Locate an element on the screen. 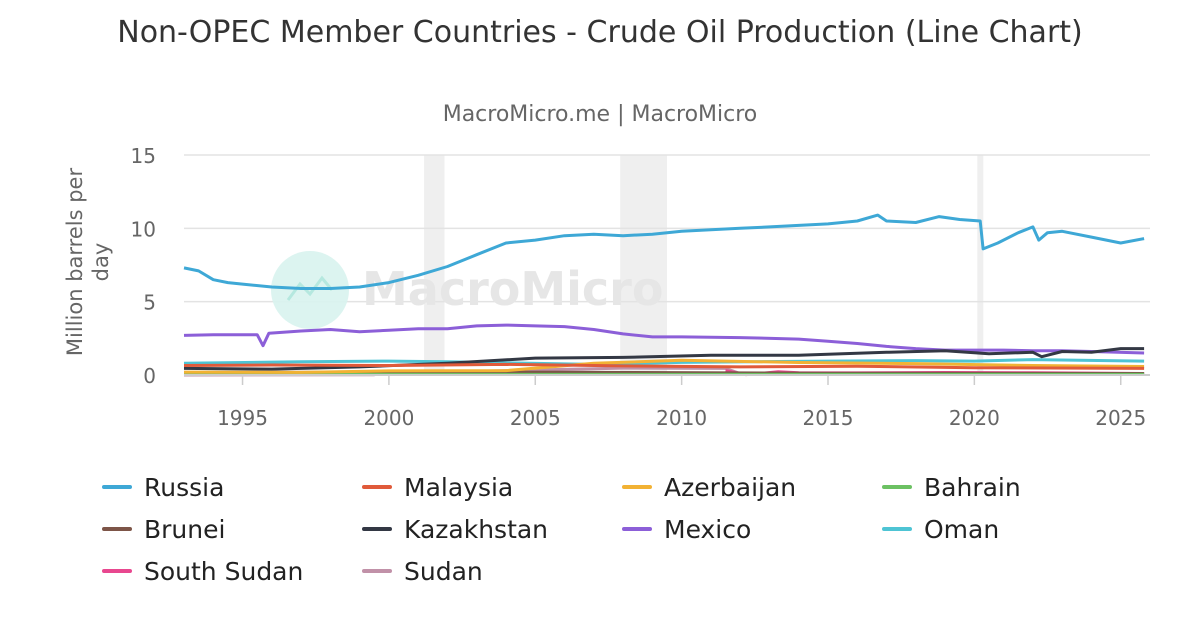  legend-item-sudan: Sudan is located at coordinates (486, 571).